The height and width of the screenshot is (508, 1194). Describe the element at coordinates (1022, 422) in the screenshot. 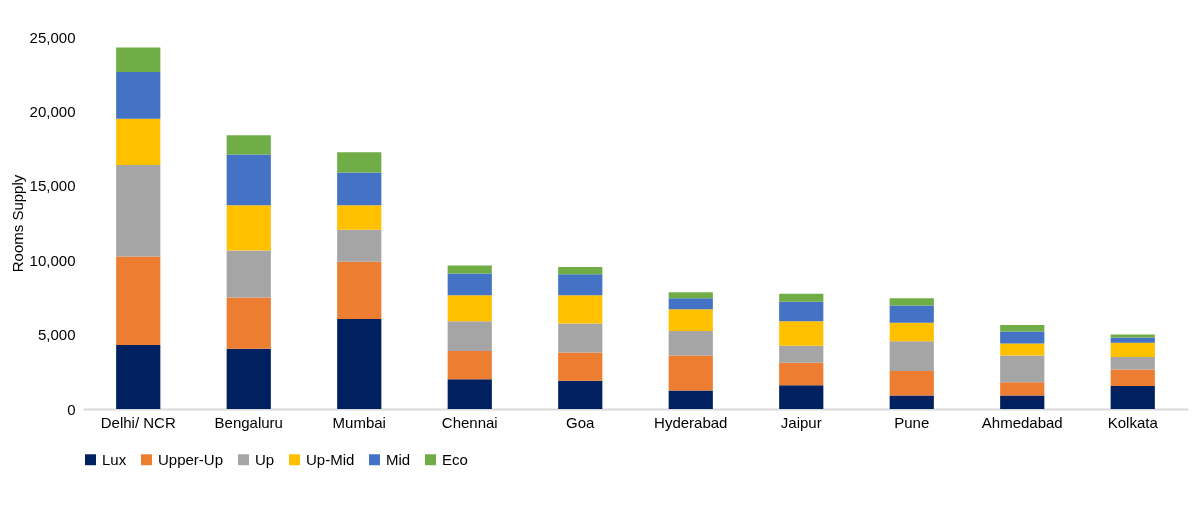

I see `x-tick-label: Ahmedabad` at that location.